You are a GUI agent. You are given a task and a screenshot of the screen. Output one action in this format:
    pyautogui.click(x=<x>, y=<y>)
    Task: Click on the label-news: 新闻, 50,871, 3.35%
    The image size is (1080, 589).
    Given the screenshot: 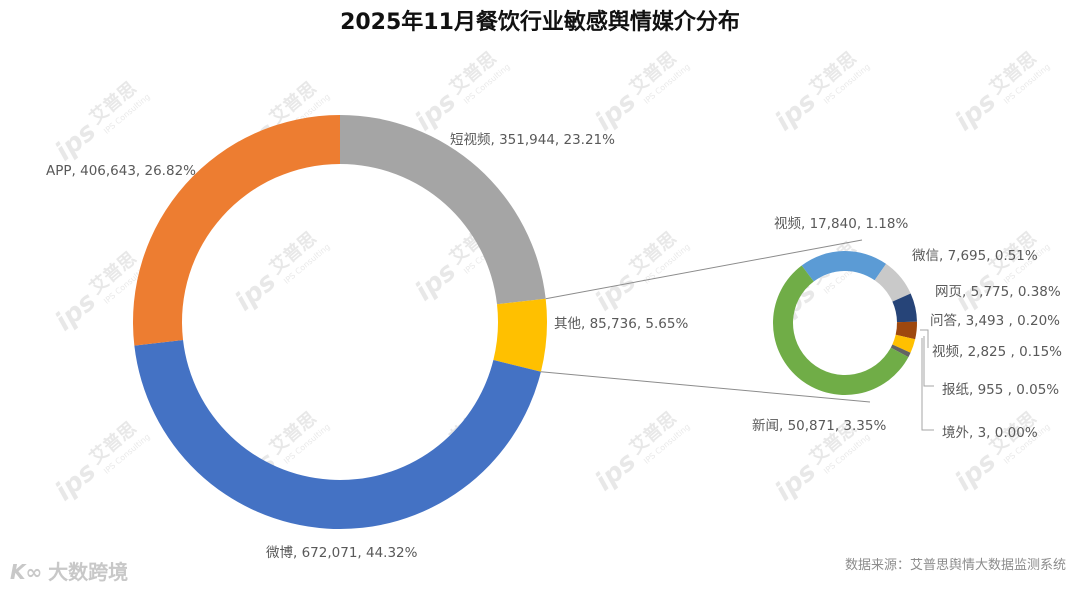 What is the action you would take?
    pyautogui.click(x=819, y=426)
    